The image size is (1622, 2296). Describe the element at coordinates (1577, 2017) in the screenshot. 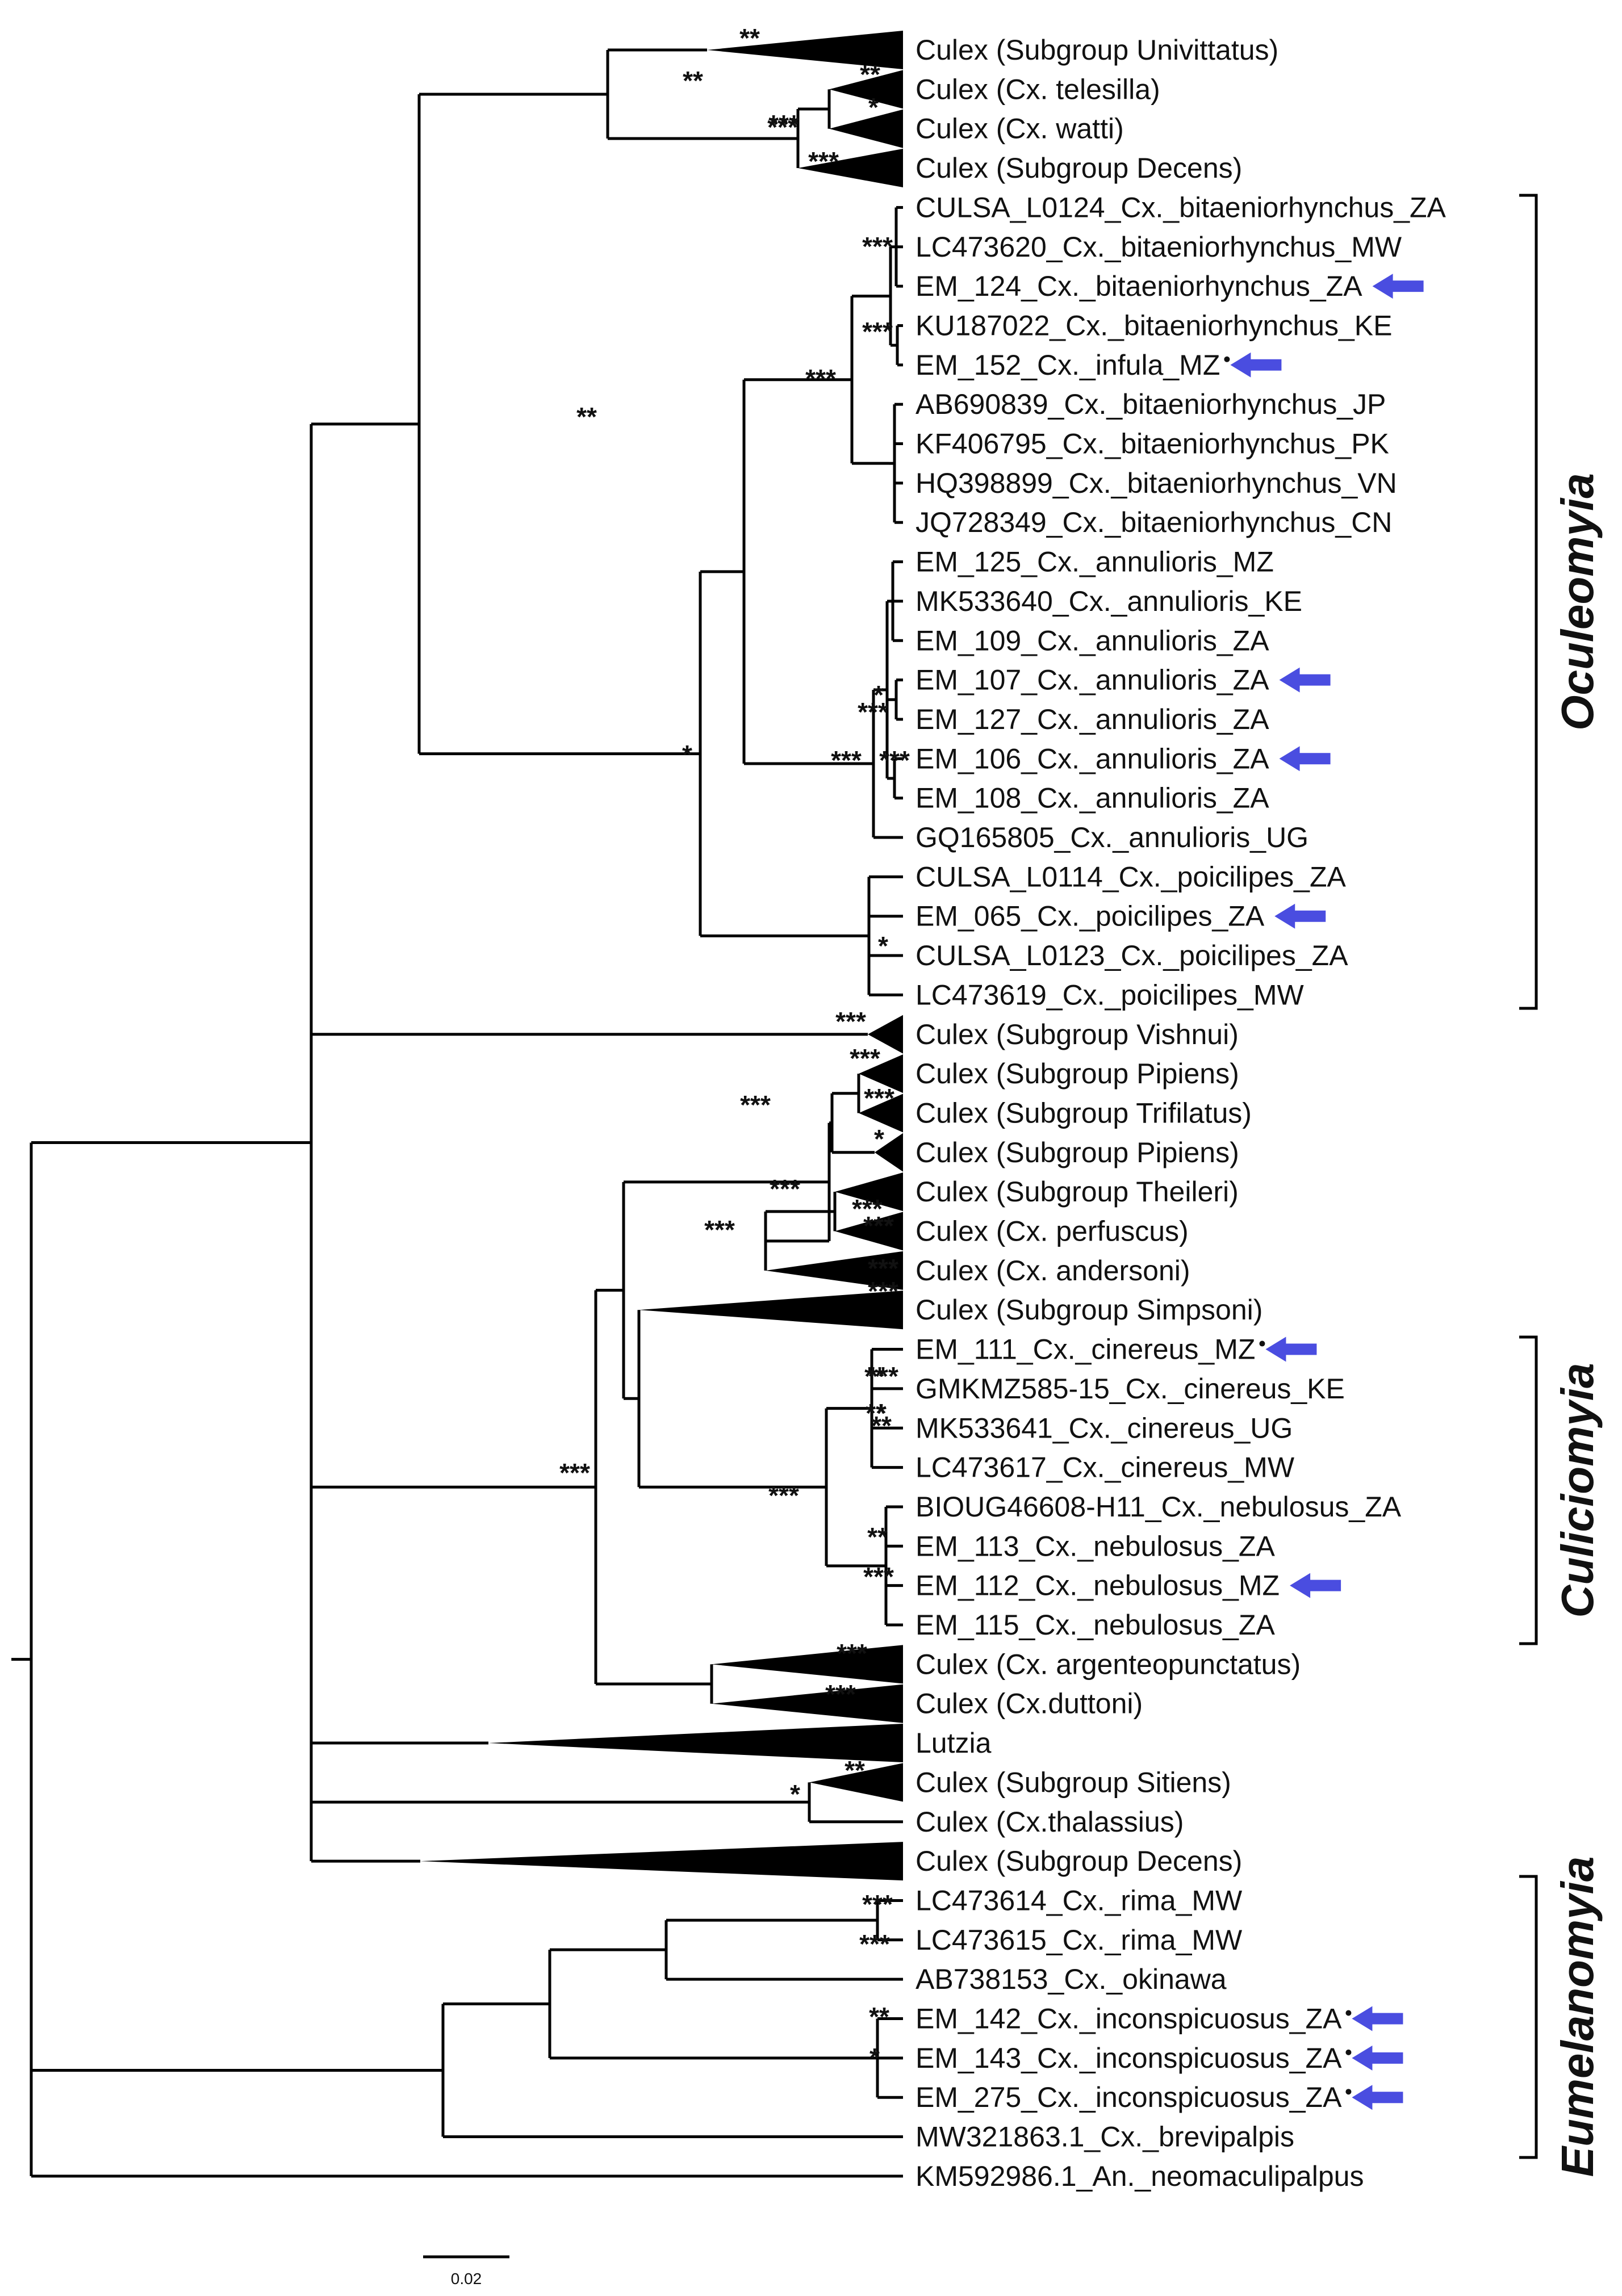

I see `eumelanomyia-label: Eumelanomyia` at that location.